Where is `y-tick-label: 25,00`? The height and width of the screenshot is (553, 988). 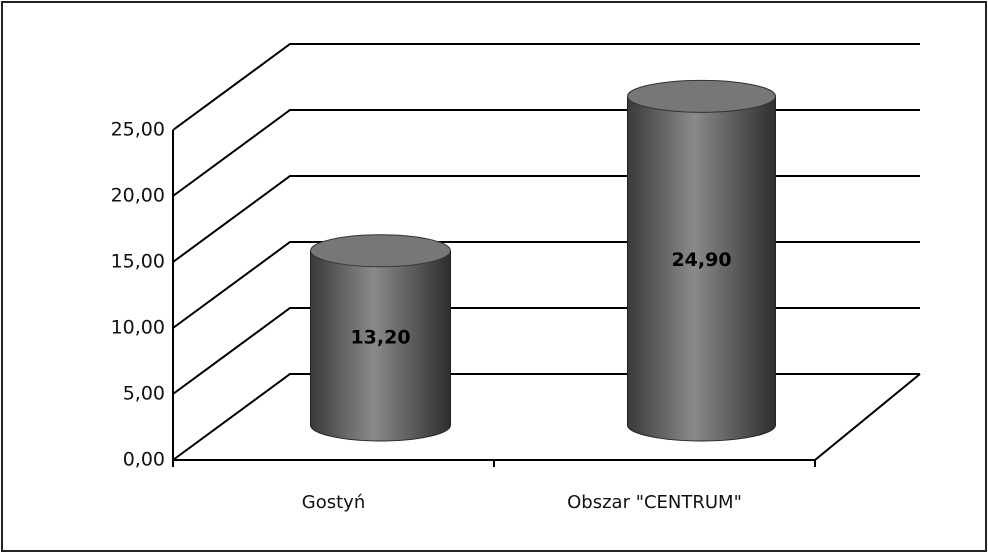 y-tick-label: 25,00 is located at coordinates (138, 130).